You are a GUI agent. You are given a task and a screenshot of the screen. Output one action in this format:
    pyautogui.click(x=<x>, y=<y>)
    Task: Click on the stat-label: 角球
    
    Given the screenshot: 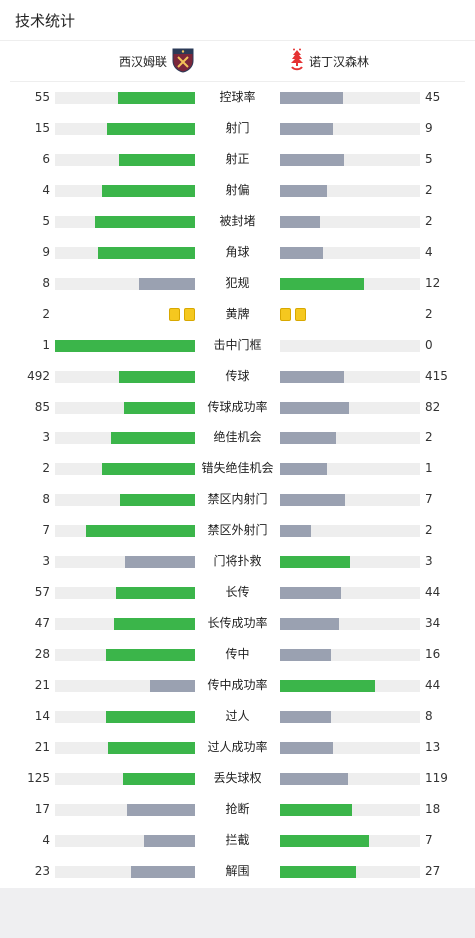 What is the action you would take?
    pyautogui.click(x=237, y=251)
    